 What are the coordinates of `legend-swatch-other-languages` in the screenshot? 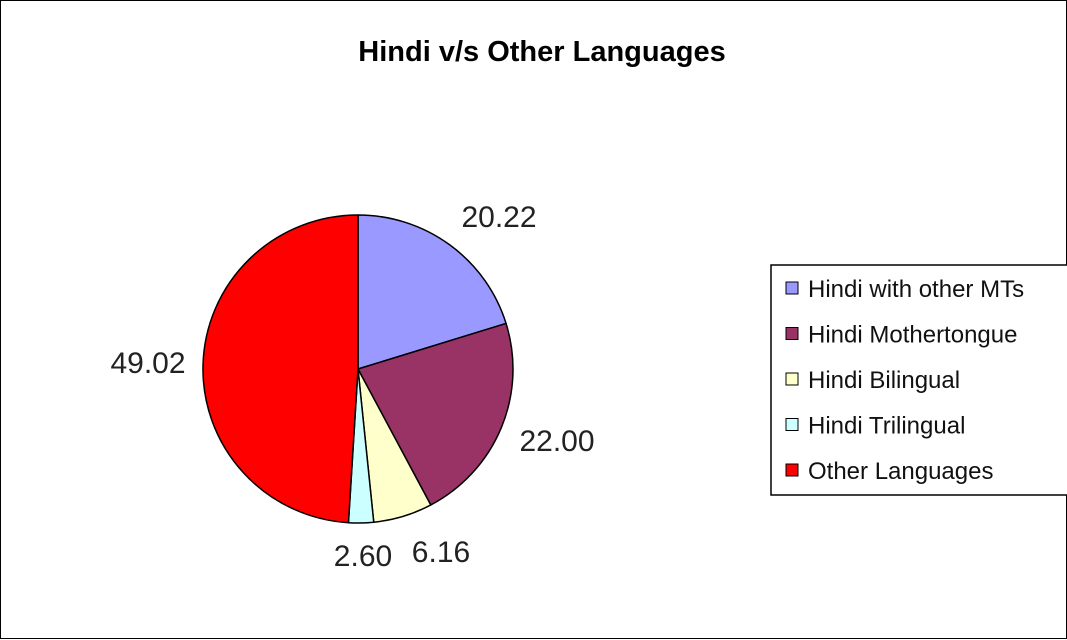 It's located at (792, 470).